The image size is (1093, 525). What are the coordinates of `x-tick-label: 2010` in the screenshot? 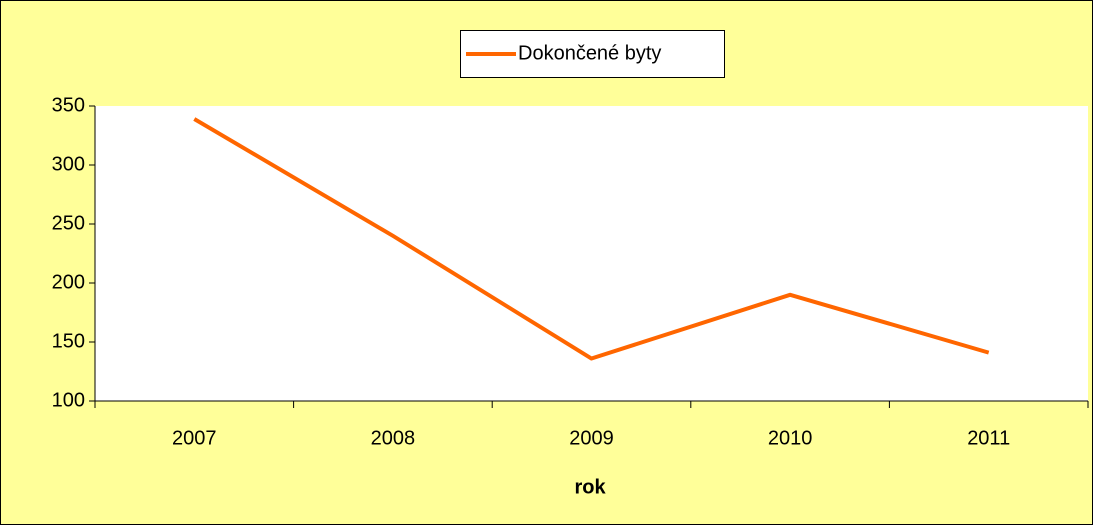 It's located at (790, 438).